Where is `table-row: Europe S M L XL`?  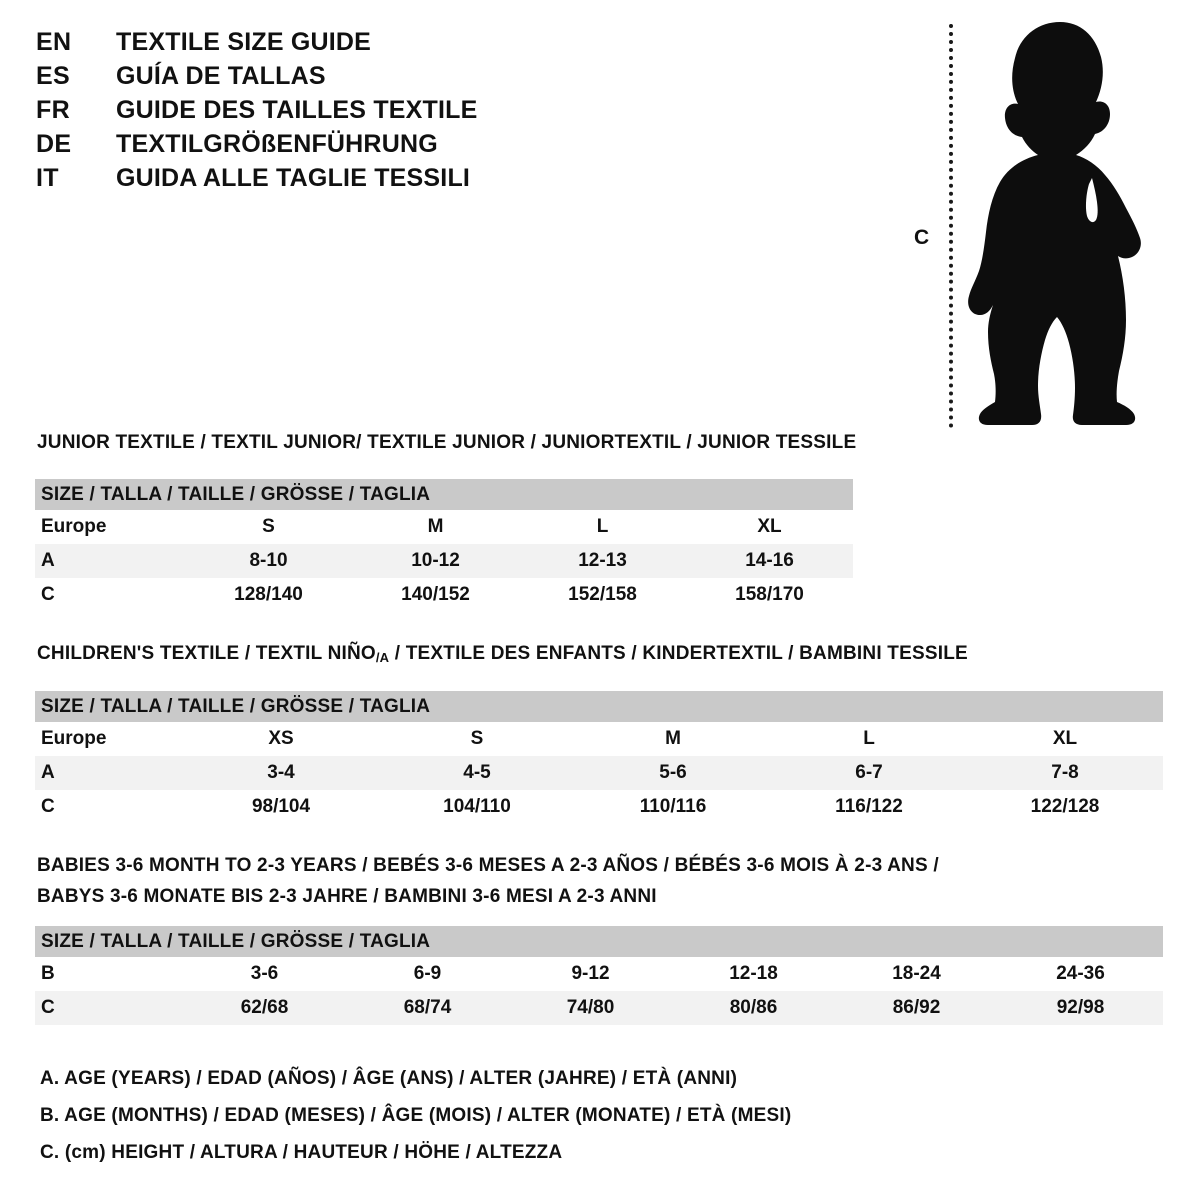
table-row: Europe S M L XL is located at coordinates (444, 527).